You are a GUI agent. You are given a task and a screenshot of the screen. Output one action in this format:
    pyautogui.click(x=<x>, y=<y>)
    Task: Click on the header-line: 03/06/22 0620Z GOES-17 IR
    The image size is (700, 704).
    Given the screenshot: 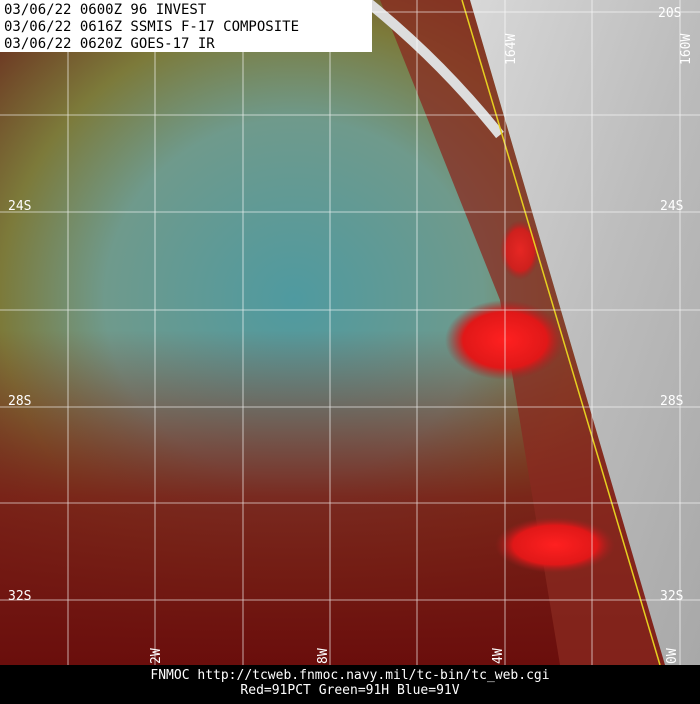 What is the action you would take?
    pyautogui.click(x=109, y=44)
    